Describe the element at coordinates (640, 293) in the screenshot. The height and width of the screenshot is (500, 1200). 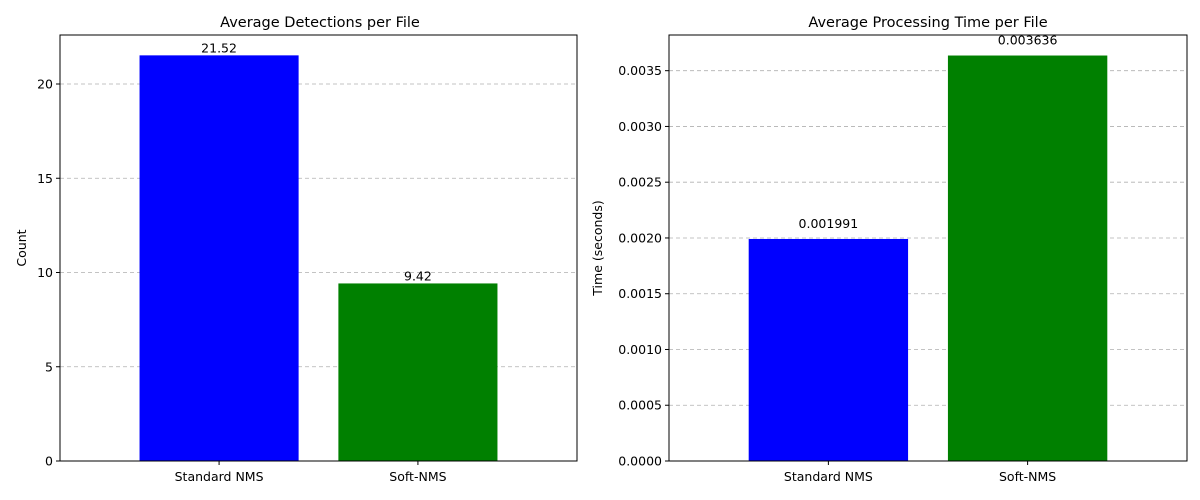
I see `y-tick-label: 0.0015` at that location.